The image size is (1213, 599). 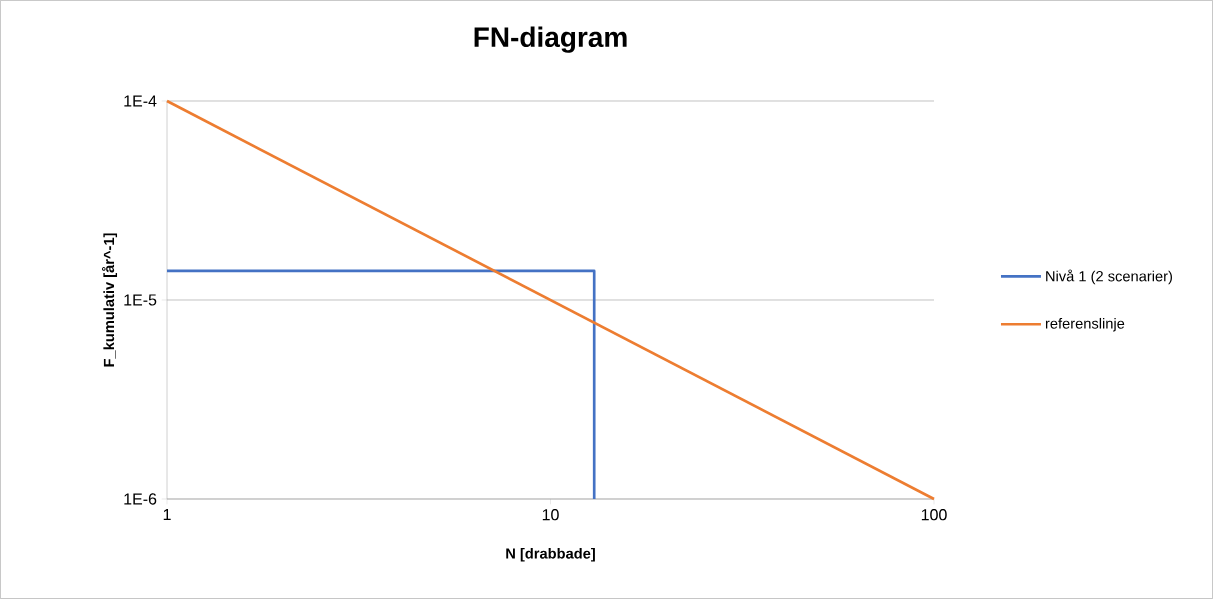 I want to click on x-tick-label: 10, so click(x=550, y=515).